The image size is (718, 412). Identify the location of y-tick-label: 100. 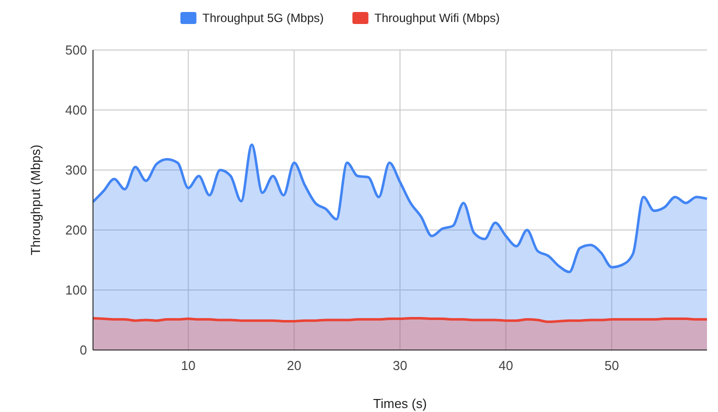
(76, 290).